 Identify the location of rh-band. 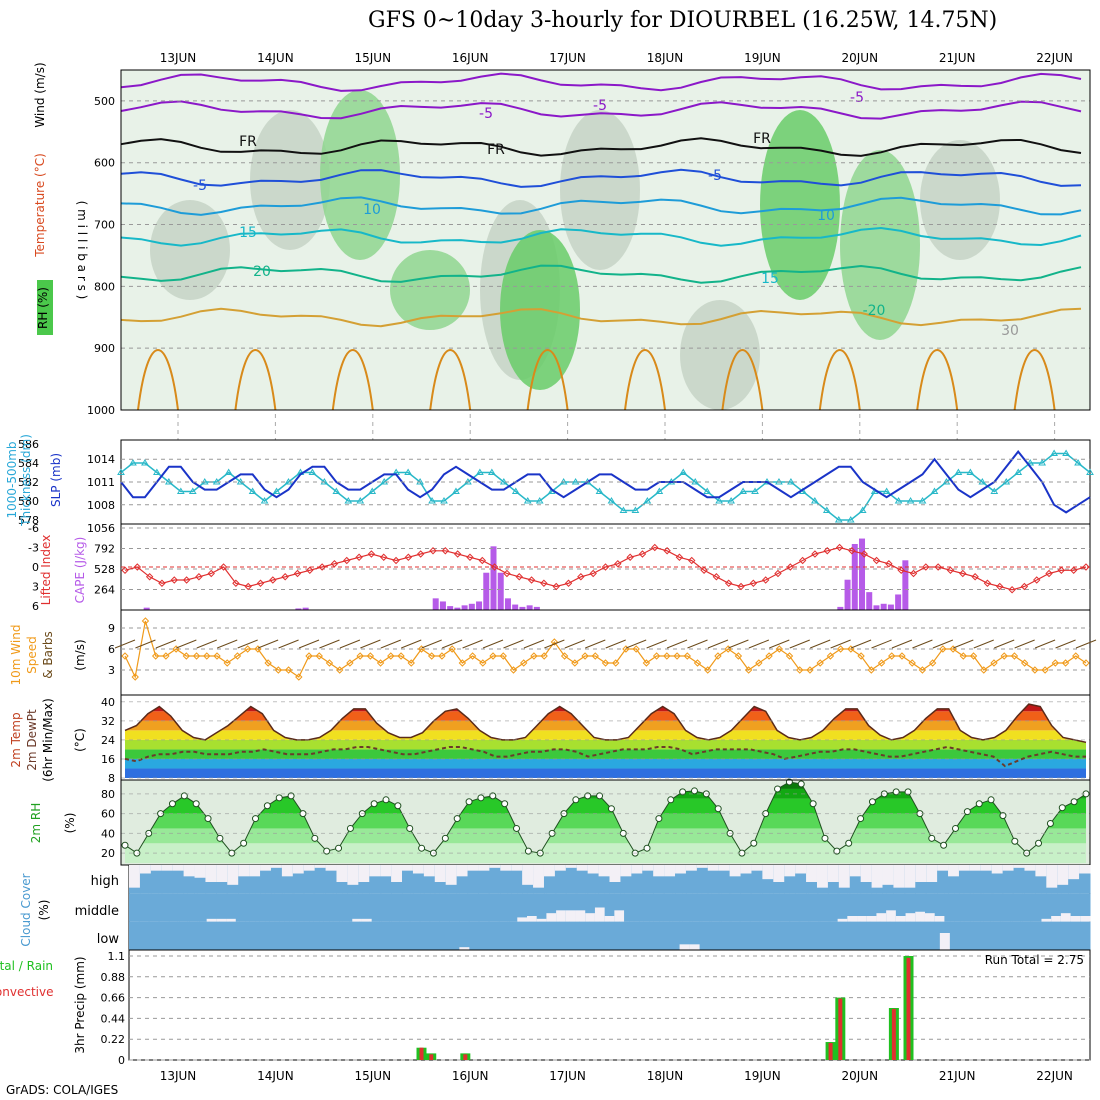
(605, 853).